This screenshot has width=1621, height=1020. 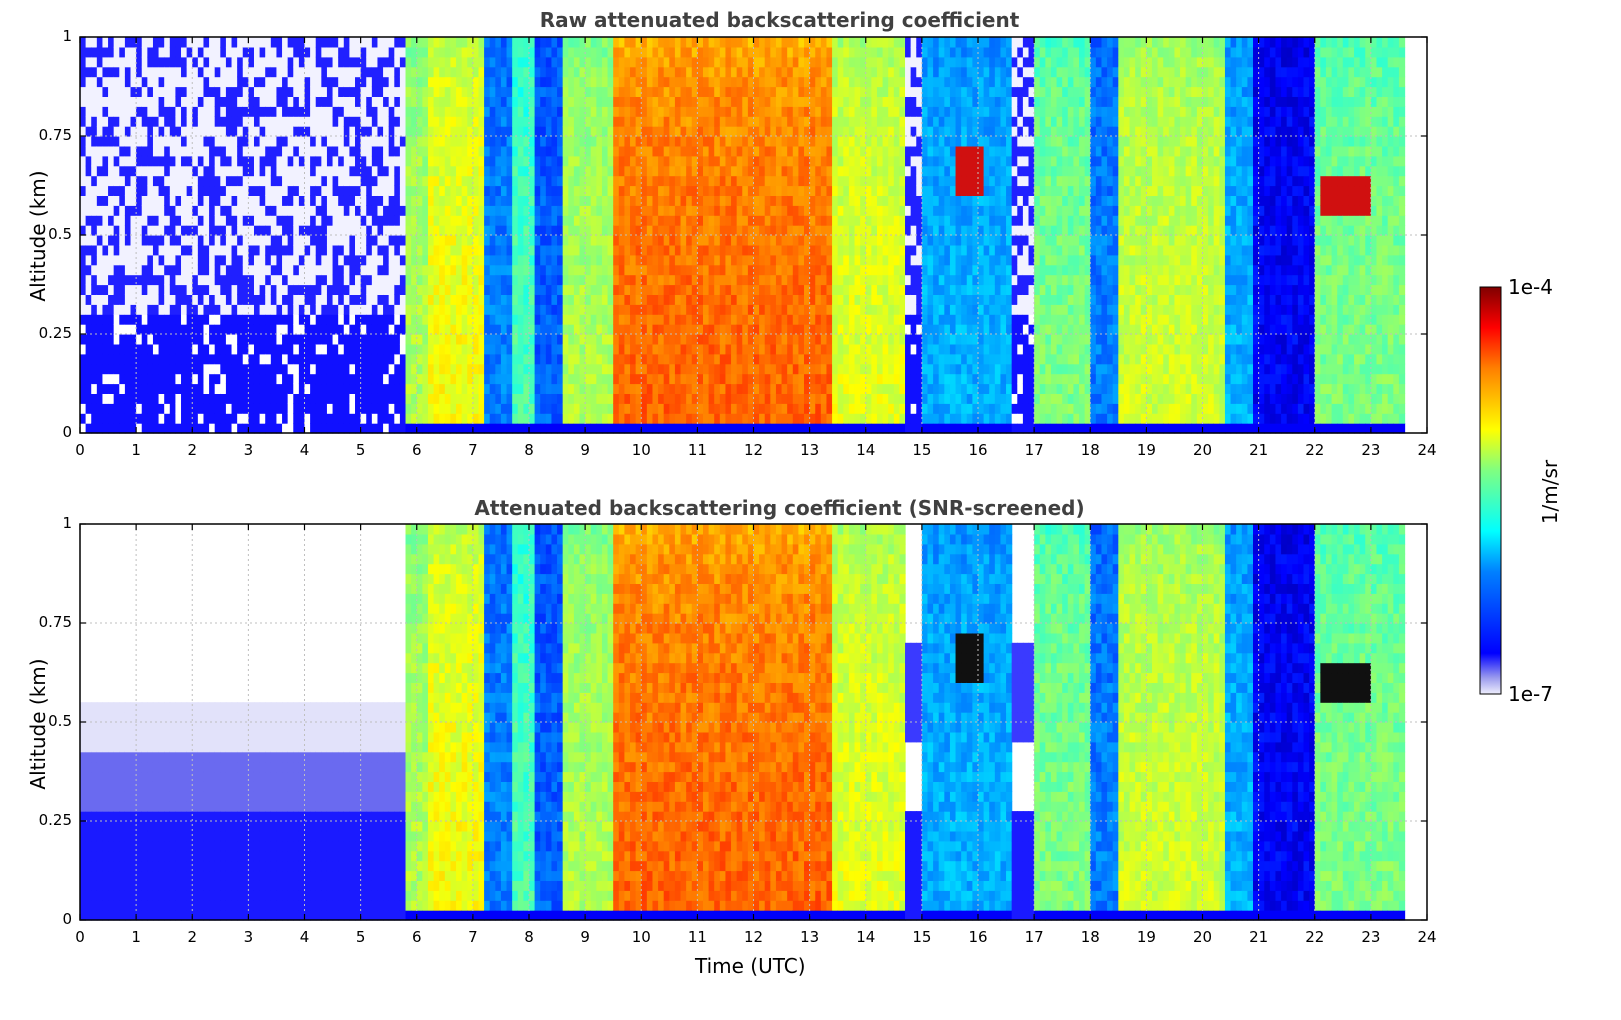 What do you see at coordinates (750, 966) in the screenshot?
I see `bottom-panel-xlabel: Time (UTC)` at bounding box center [750, 966].